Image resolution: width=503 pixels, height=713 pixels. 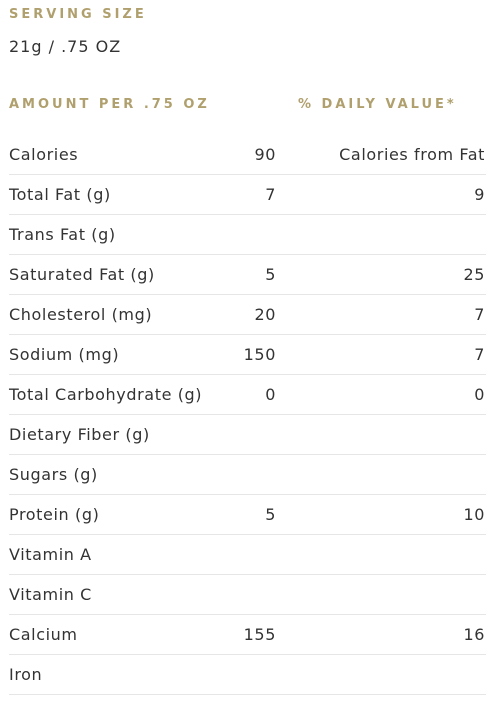 I want to click on nutrient-name: Sodium (mg), so click(x=64, y=354).